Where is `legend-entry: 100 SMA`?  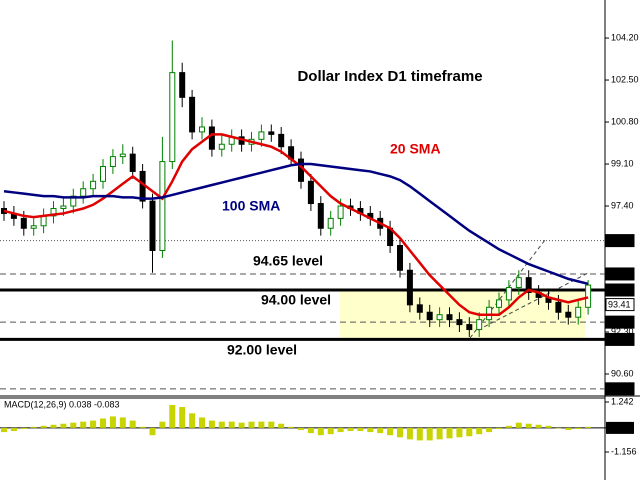
legend-entry: 100 SMA is located at coordinates (251, 206).